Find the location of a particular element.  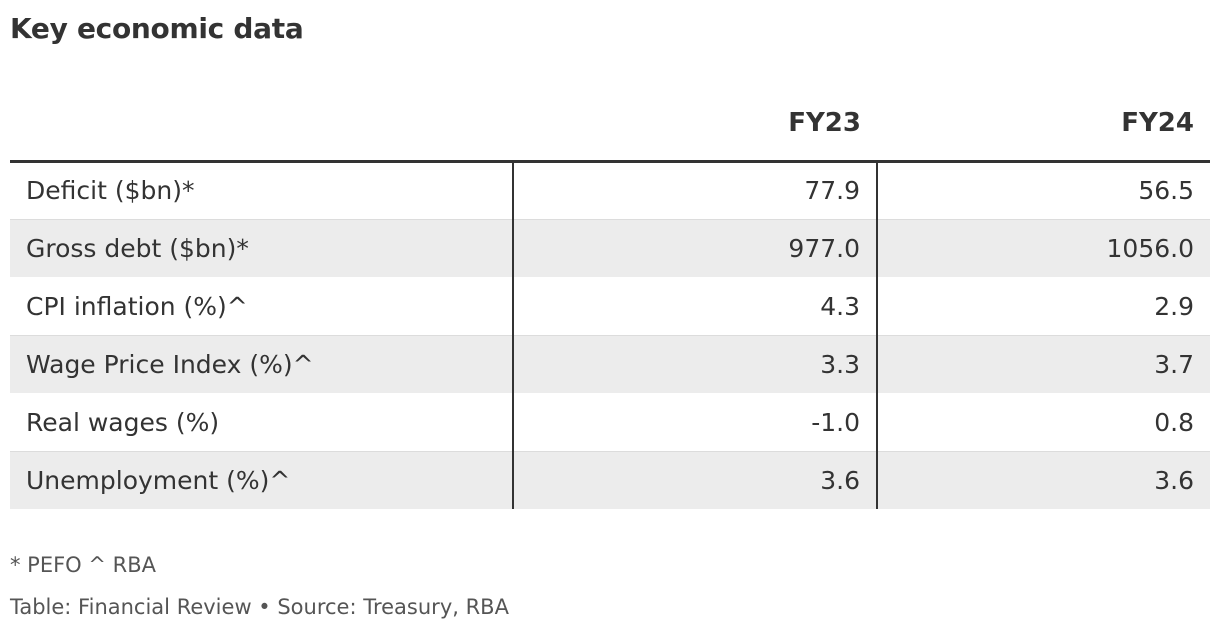

column-header-fy24: FY24 is located at coordinates (1043, 131).